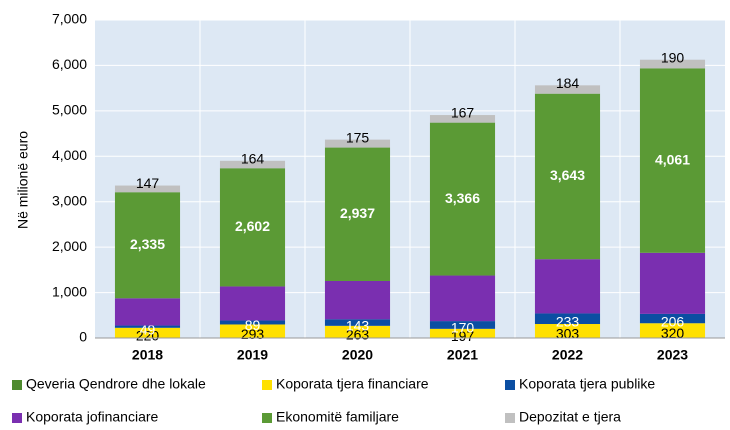  Describe the element at coordinates (23, 180) in the screenshot. I see `y-axis-label: Në milionë euro` at that location.